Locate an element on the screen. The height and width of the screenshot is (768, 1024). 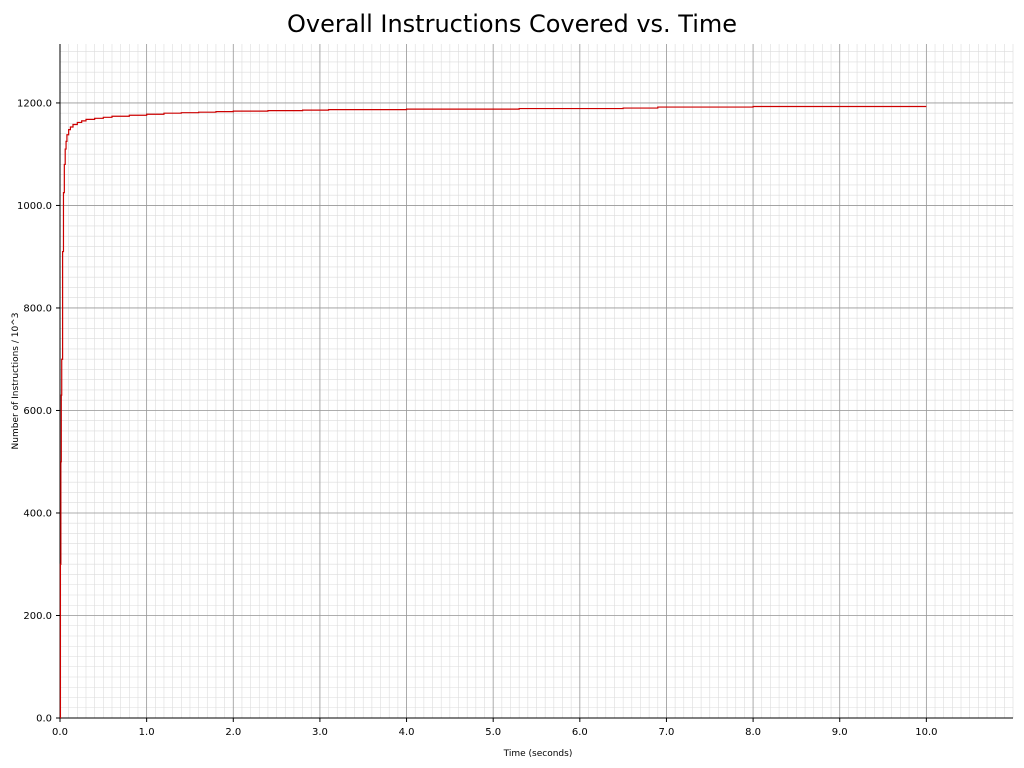
y-tick-label: 0.0 is located at coordinates (44, 719).